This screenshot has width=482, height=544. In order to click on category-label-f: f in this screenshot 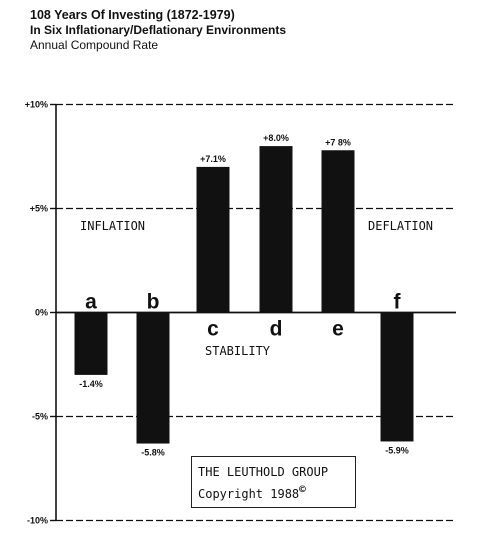, I will do `click(398, 302)`.